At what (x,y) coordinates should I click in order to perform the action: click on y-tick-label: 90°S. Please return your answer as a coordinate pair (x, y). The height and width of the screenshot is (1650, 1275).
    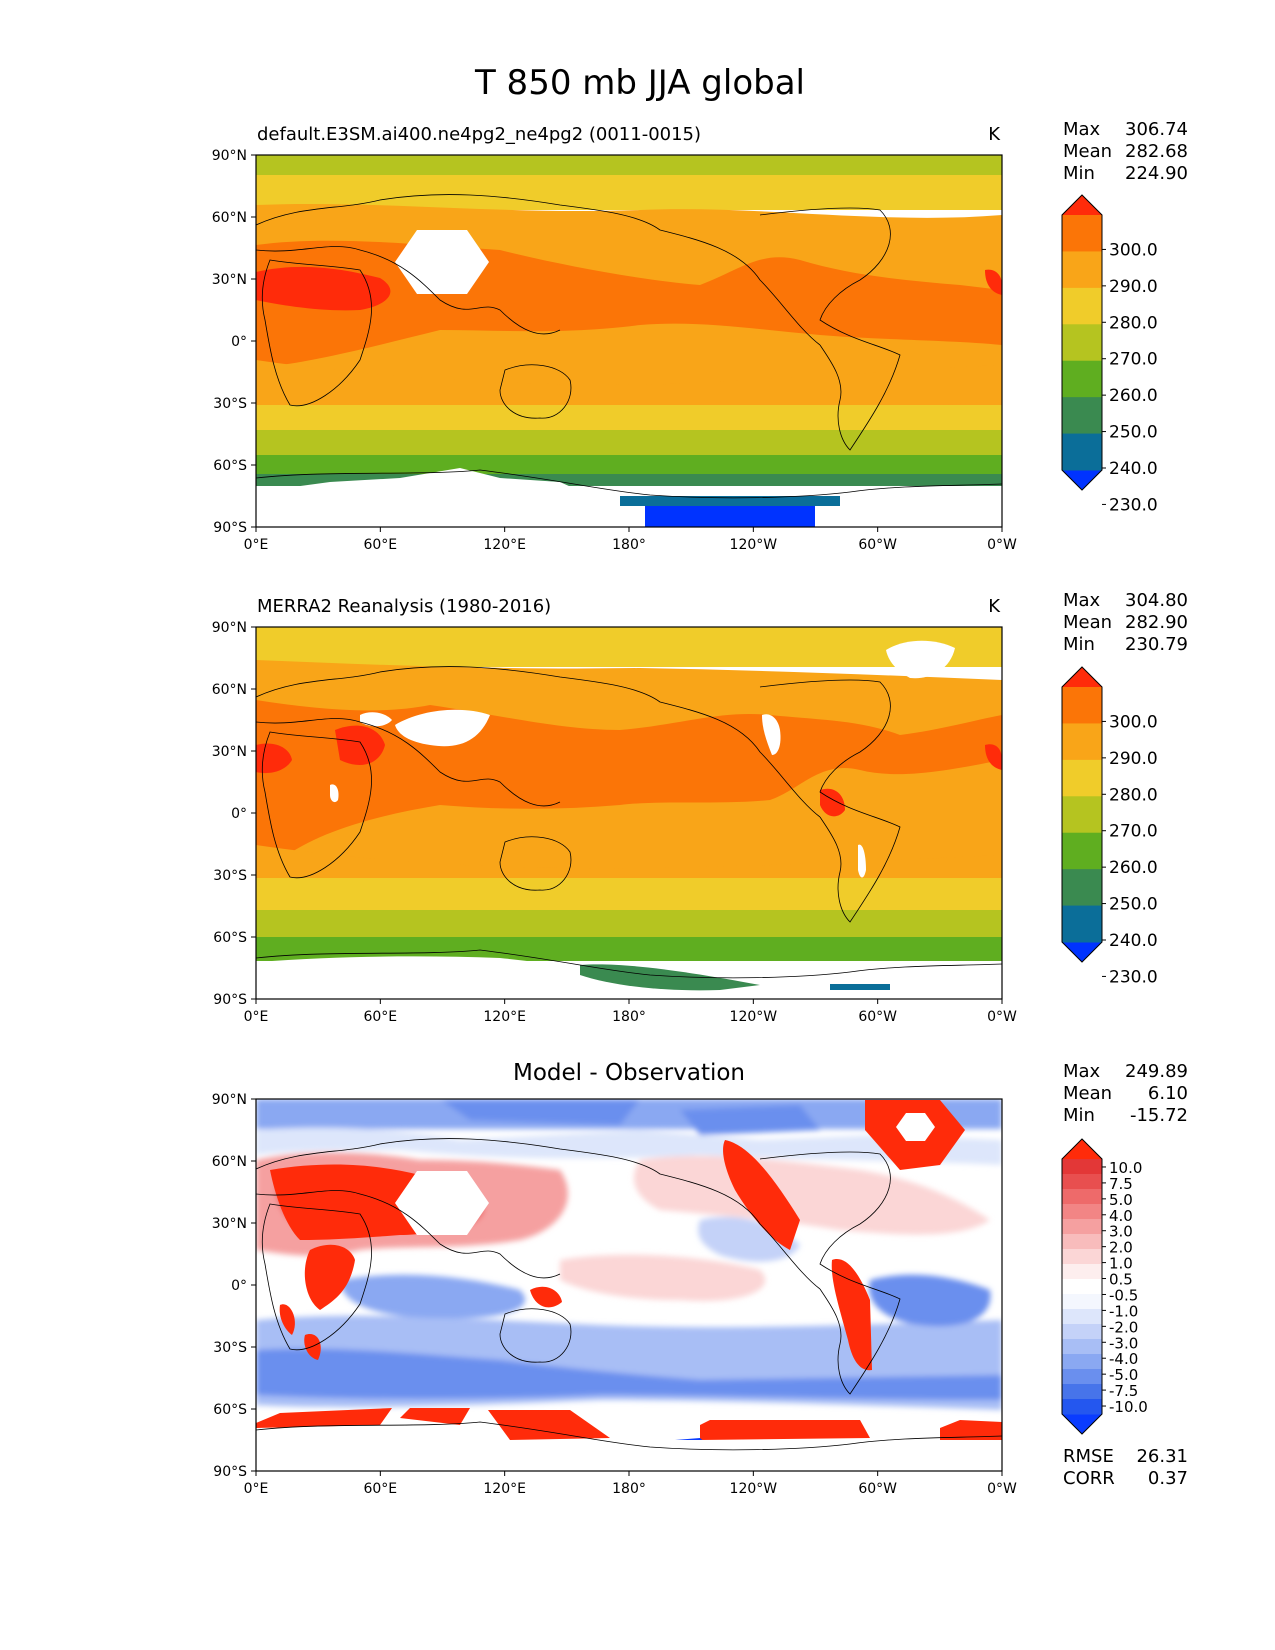
    Looking at the image, I should click on (230, 1000).